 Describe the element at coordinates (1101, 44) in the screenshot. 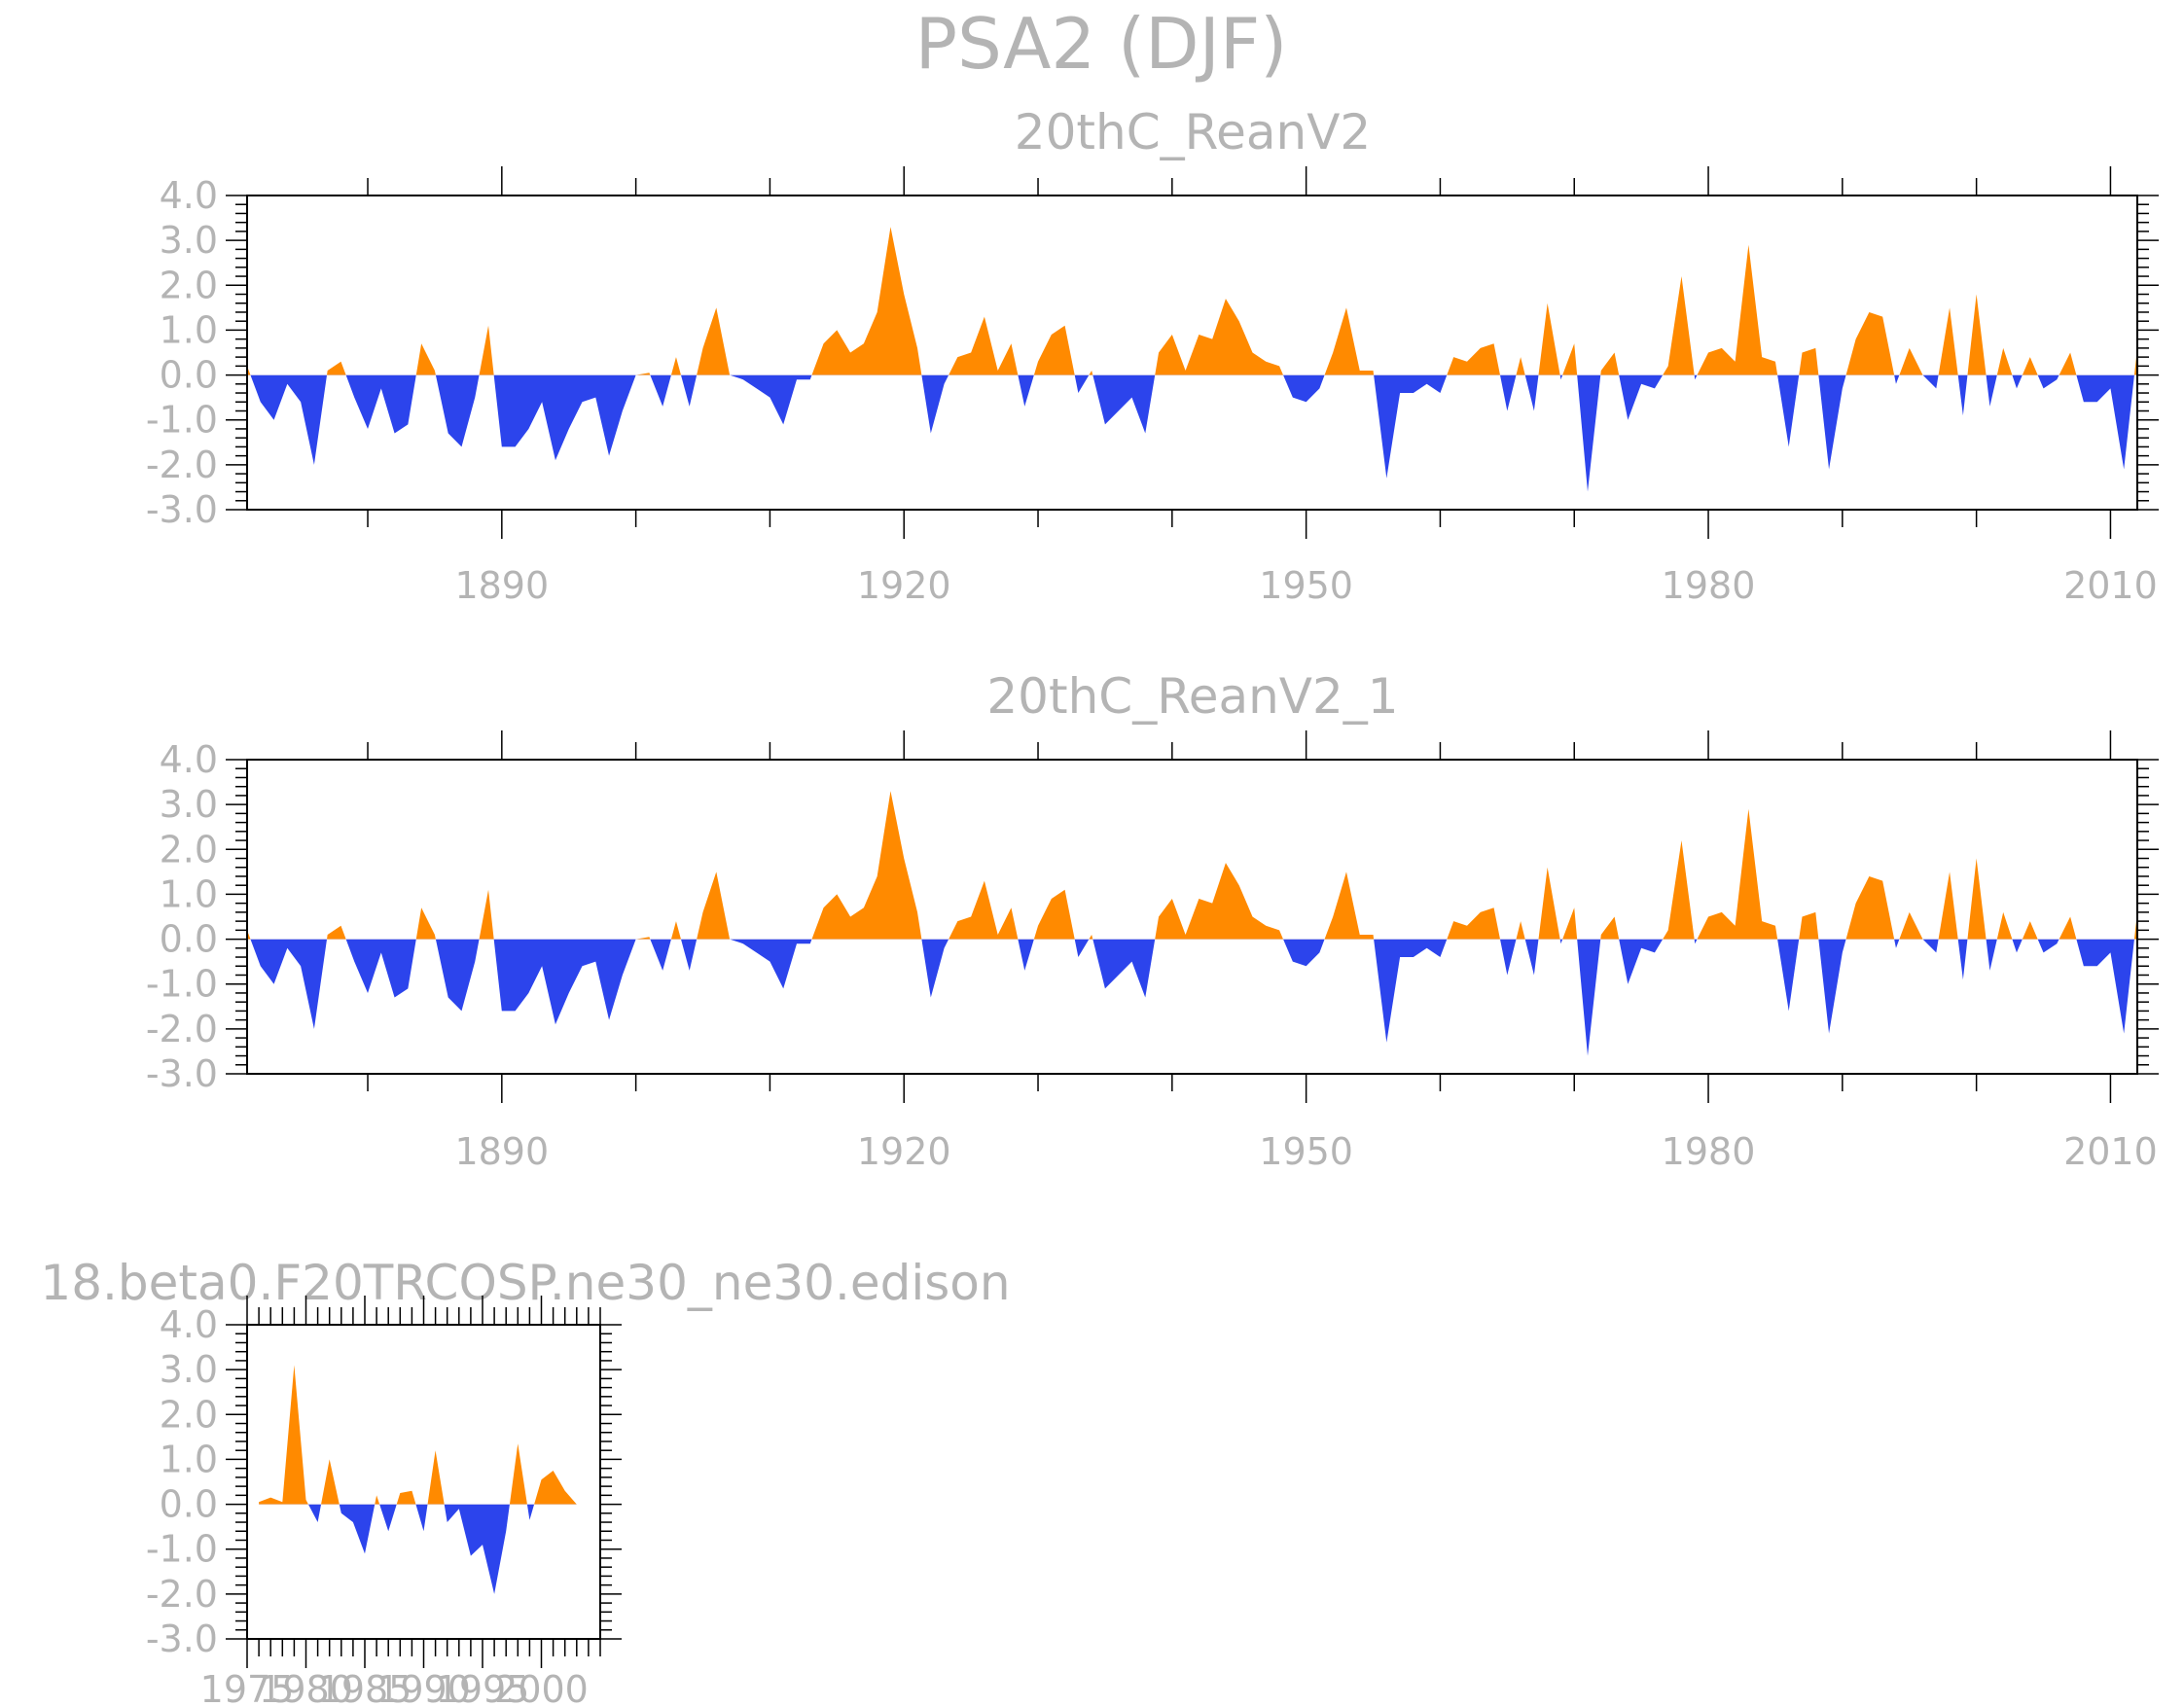

I see `figure-title: PSA2 (DJF)` at that location.